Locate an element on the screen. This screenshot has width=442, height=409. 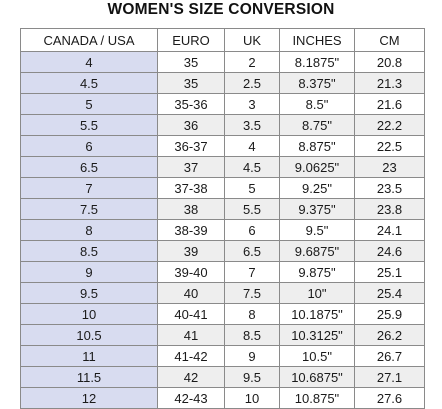
cell-canada-usa: 5 is located at coordinates (89, 104).